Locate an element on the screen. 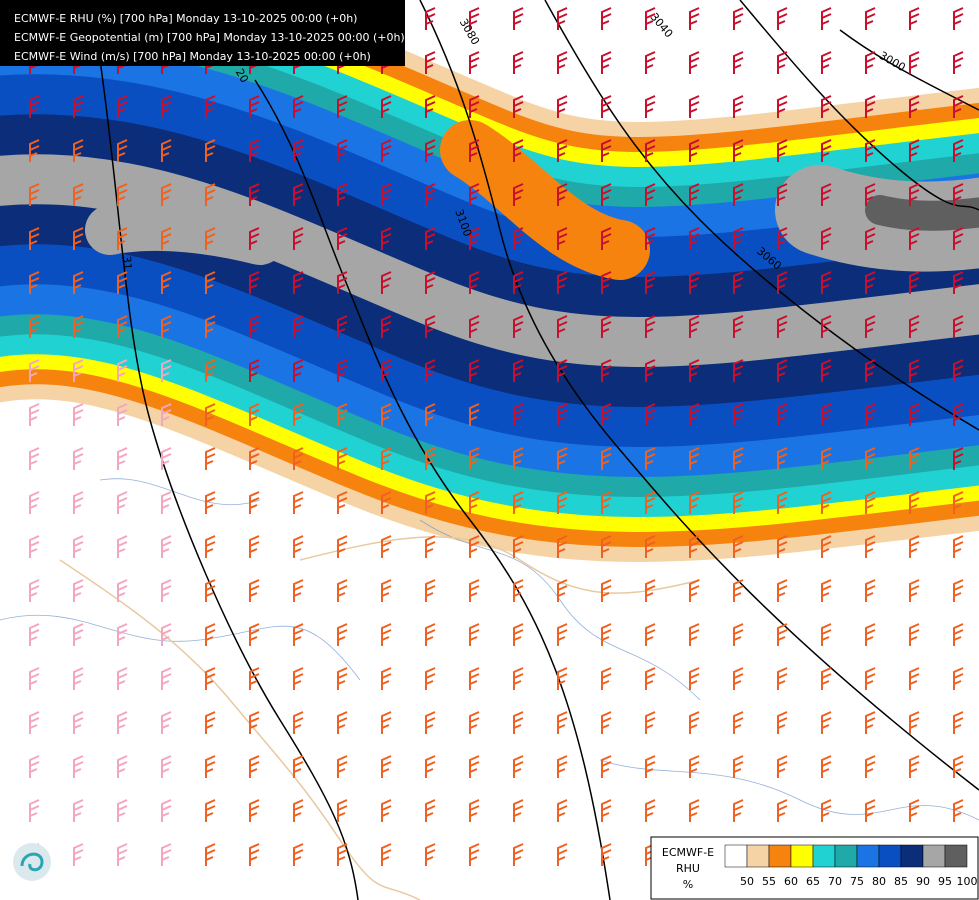  humidity-band is located at coordinates (922, 213).